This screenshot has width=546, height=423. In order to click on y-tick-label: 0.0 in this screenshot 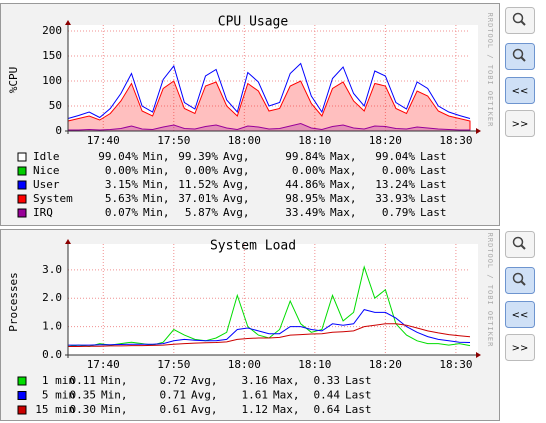, I will do `click(52, 354)`.